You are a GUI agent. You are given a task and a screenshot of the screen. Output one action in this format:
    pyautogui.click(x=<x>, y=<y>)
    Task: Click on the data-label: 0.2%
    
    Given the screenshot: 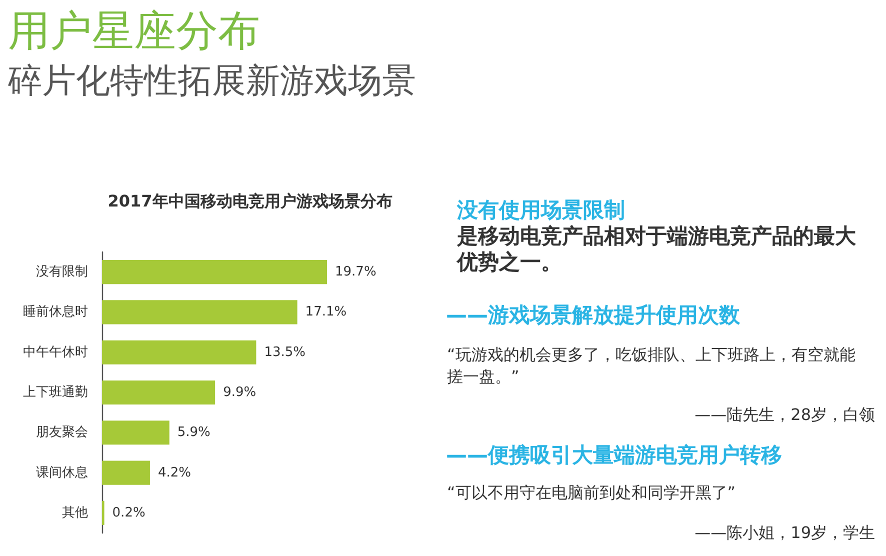 What is the action you would take?
    pyautogui.click(x=129, y=512)
    